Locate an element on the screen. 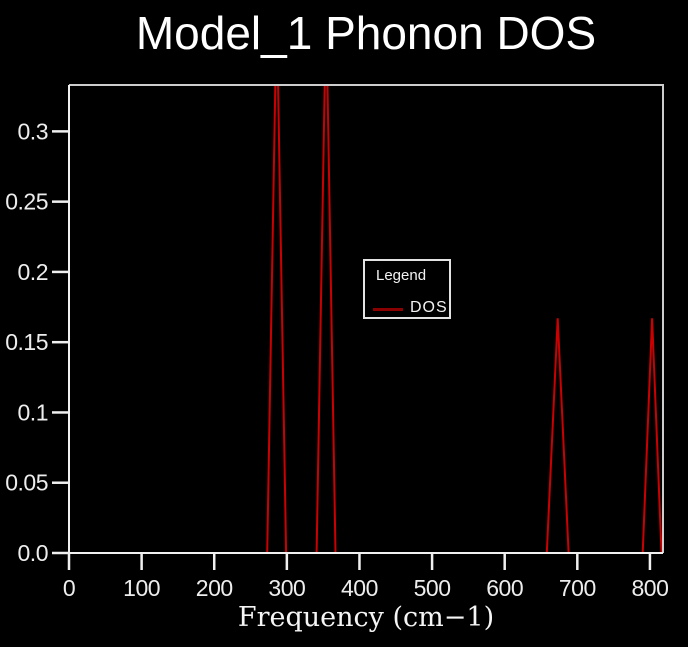  x-axis-tick-label: 0 is located at coordinates (69, 588).